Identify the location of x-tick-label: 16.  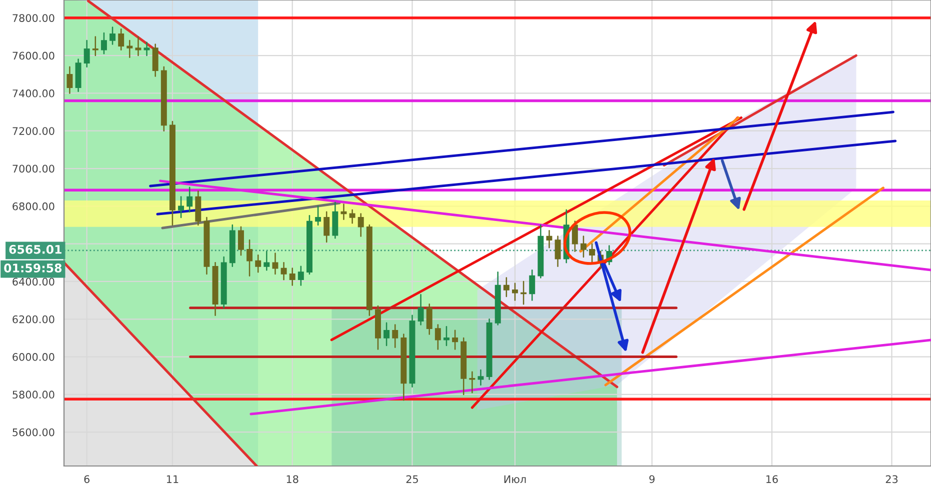
(772, 479).